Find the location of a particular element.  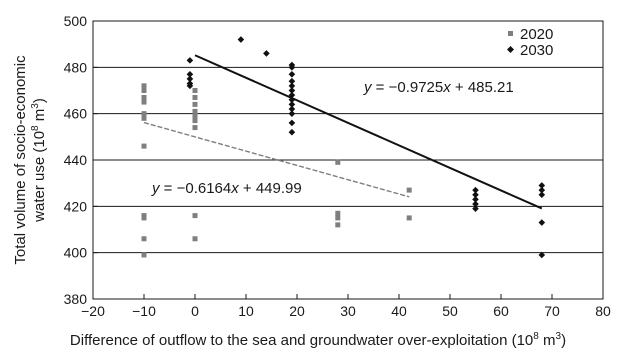

trend-line-2020 is located at coordinates (276, 159).